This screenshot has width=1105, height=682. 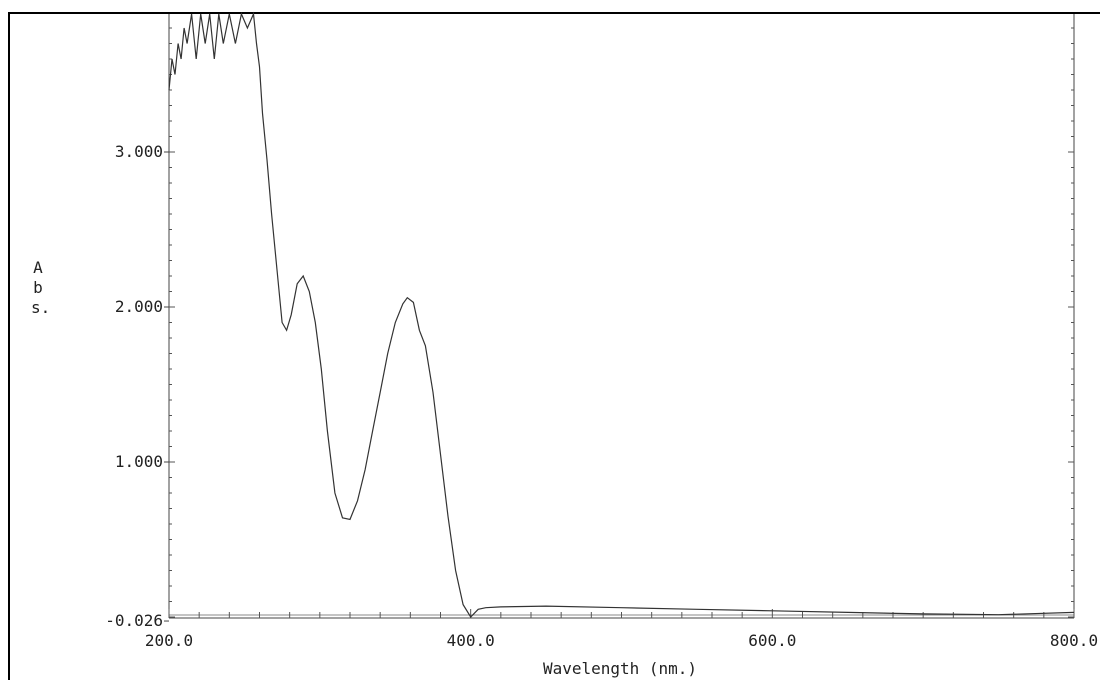 What do you see at coordinates (471, 640) in the screenshot?
I see `x-tick-label: 400.0` at bounding box center [471, 640].